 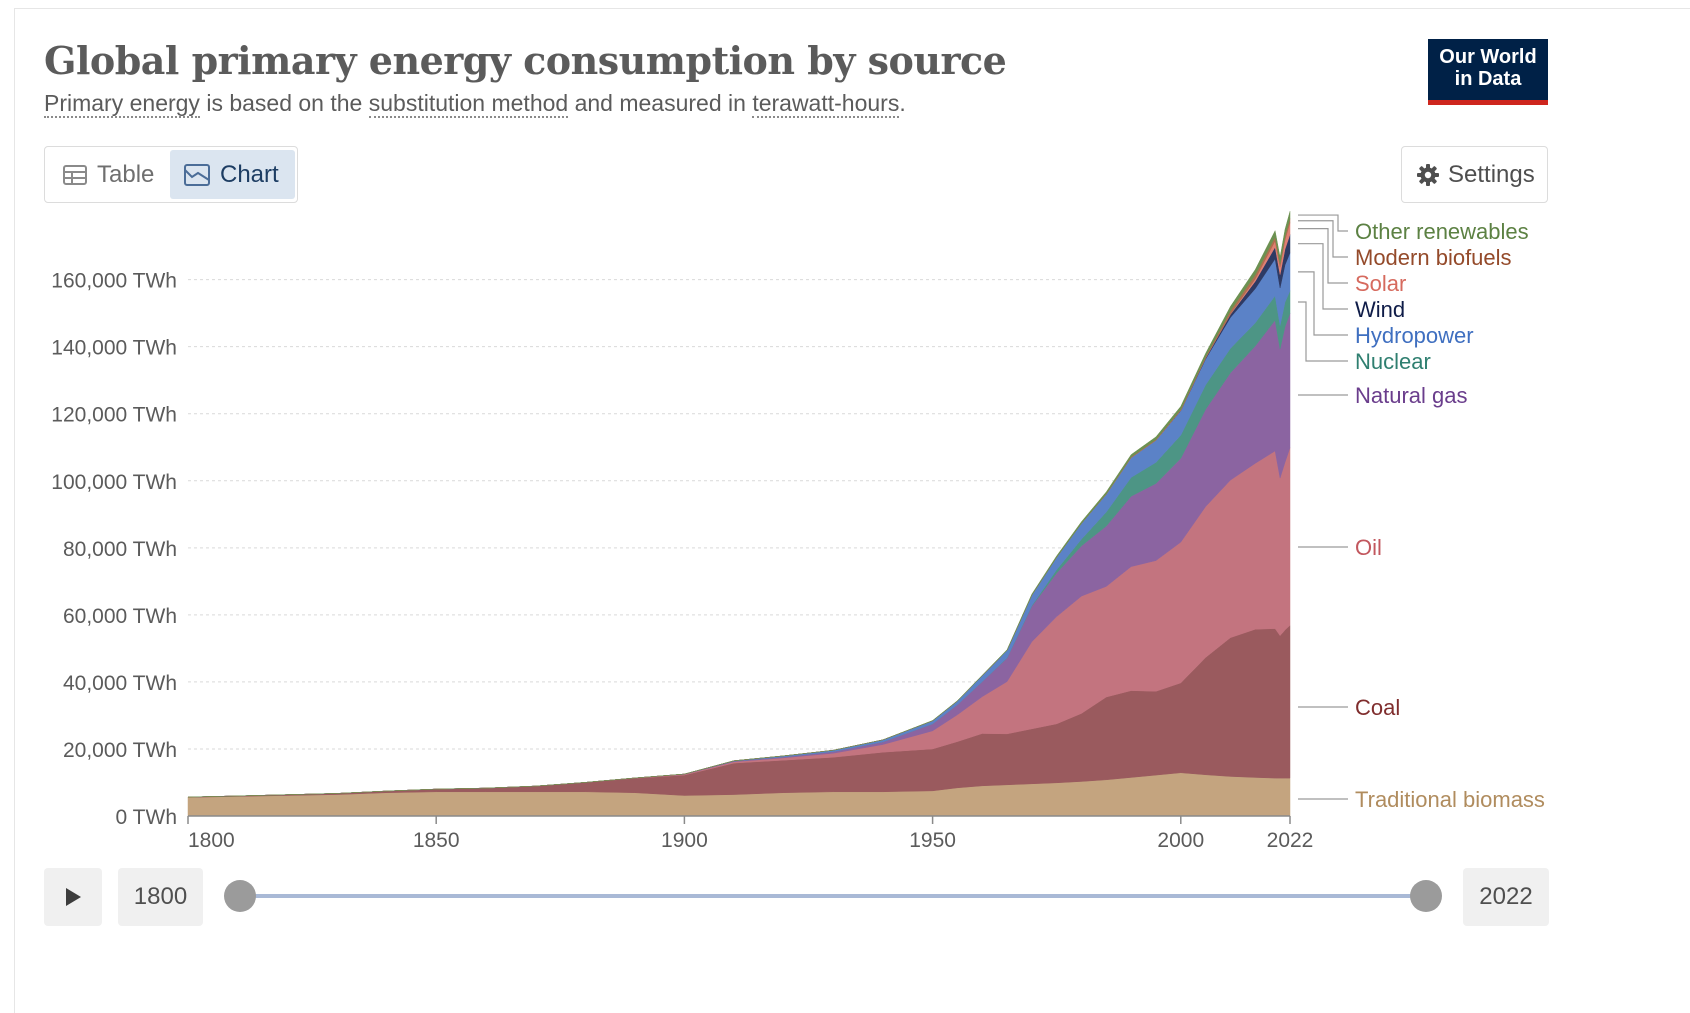 What do you see at coordinates (75, 174) in the screenshot?
I see `table-icon` at bounding box center [75, 174].